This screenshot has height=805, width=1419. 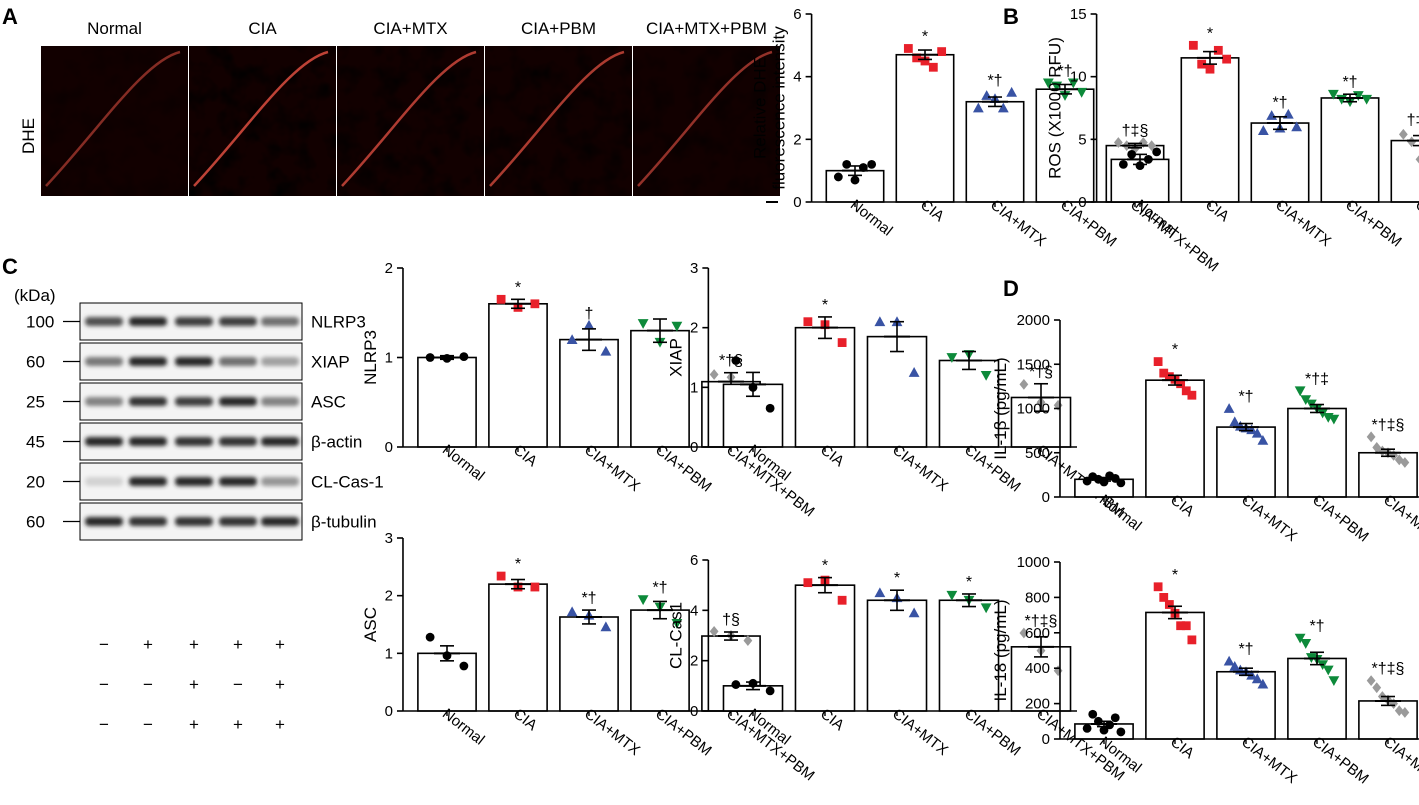 What do you see at coordinates (1388, 720) in the screenshot?
I see `bar-cia-mtx-pbm` at bounding box center [1388, 720].